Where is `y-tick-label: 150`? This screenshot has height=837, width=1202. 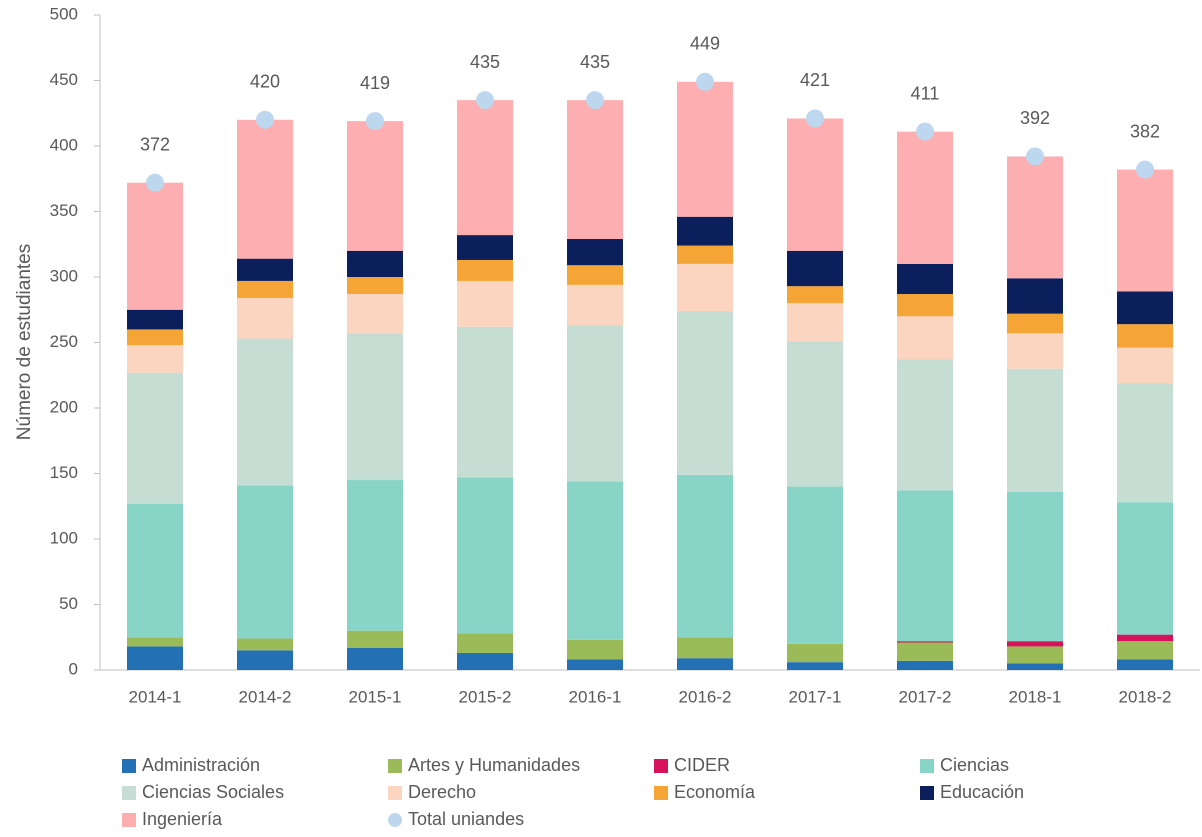 y-tick-label: 150 is located at coordinates (64, 472).